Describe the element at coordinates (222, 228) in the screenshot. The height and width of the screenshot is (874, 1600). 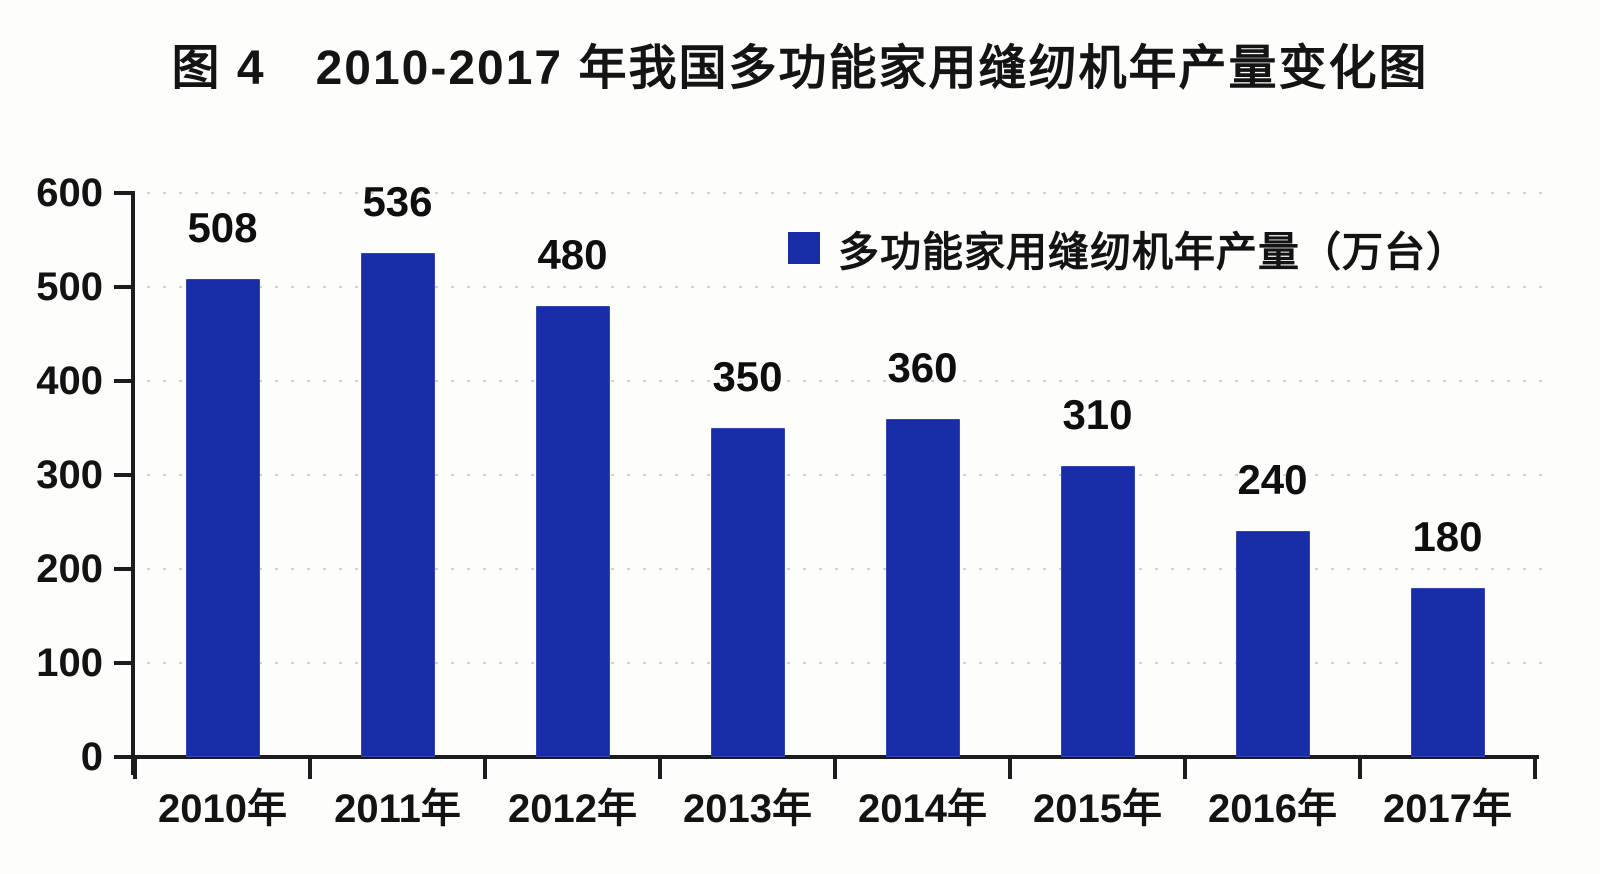
I see `bar-value-label-2010年: 508` at that location.